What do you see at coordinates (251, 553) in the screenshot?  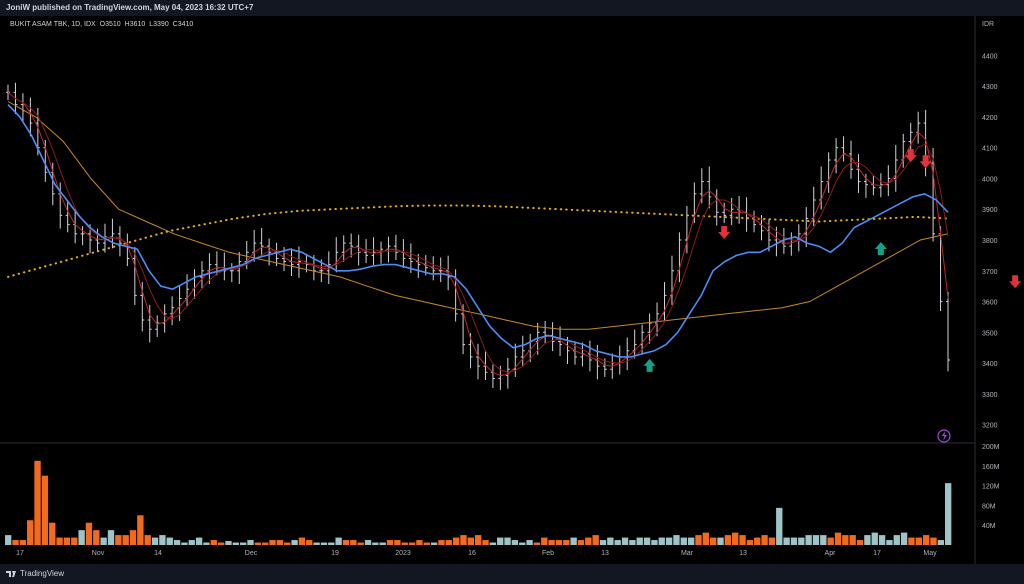 I see `x-tick-label: Dec` at bounding box center [251, 553].